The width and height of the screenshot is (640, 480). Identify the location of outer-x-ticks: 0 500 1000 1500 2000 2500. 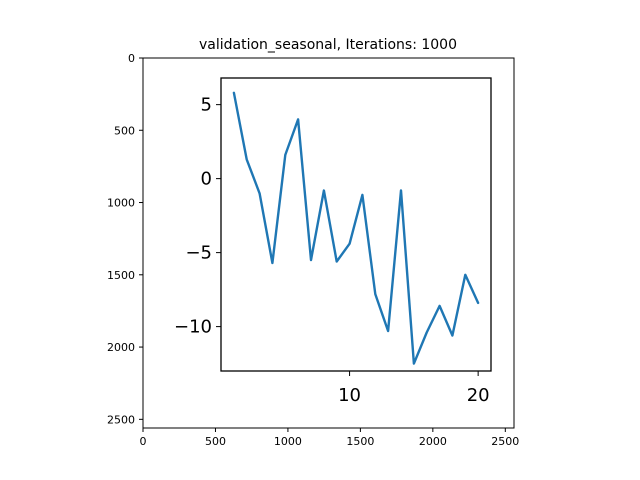
(329, 438).